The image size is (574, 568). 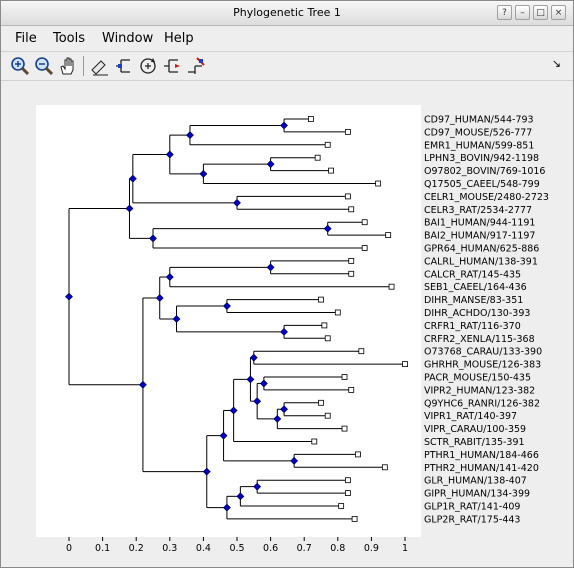 What do you see at coordinates (481, 261) in the screenshot?
I see `leaf-label: CALRL_HUMAN/138-391` at bounding box center [481, 261].